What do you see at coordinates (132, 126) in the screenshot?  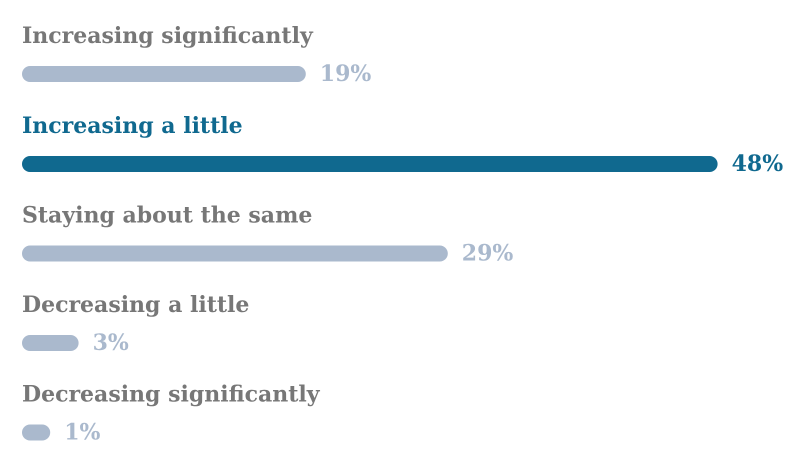 I see `category-label: Increasing a little` at bounding box center [132, 126].